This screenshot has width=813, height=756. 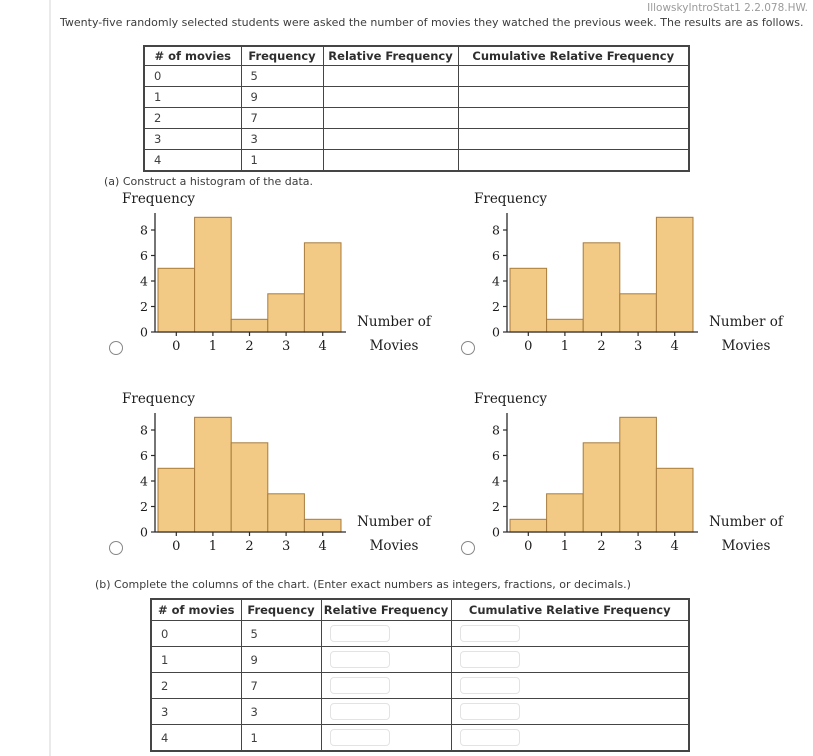 What do you see at coordinates (359, 737) in the screenshot?
I see `relative-frequency-input-row4` at bounding box center [359, 737].